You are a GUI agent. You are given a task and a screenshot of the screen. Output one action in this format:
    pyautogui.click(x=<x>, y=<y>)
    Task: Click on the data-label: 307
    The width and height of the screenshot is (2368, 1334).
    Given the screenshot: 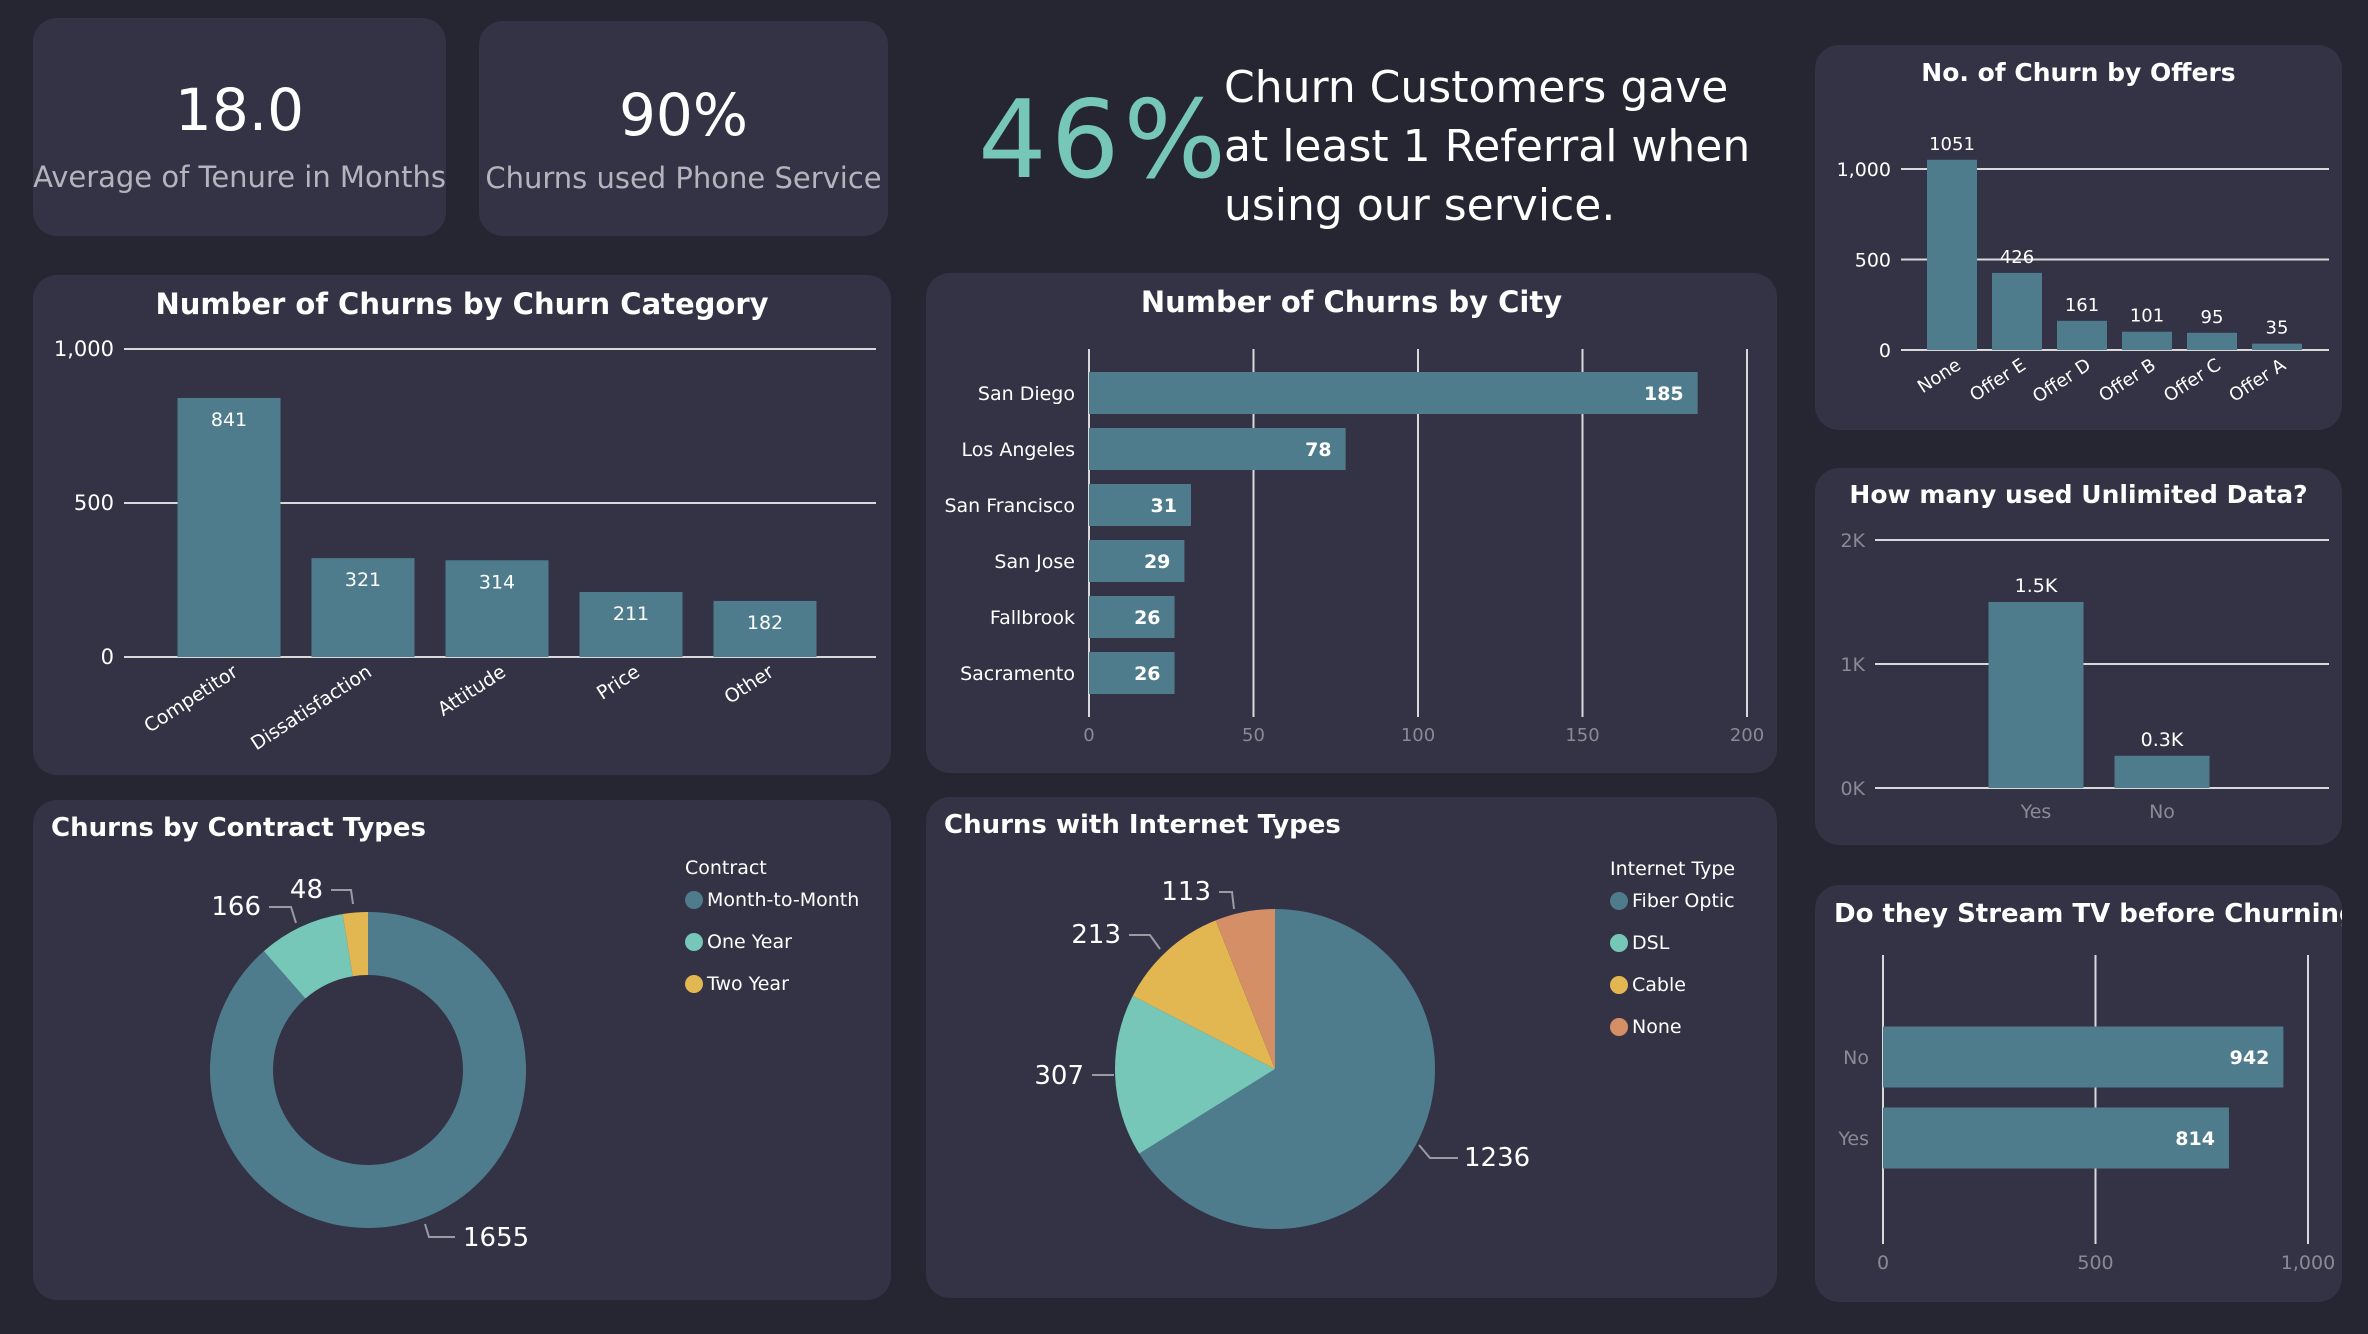 What is the action you would take?
    pyautogui.click(x=1059, y=1076)
    